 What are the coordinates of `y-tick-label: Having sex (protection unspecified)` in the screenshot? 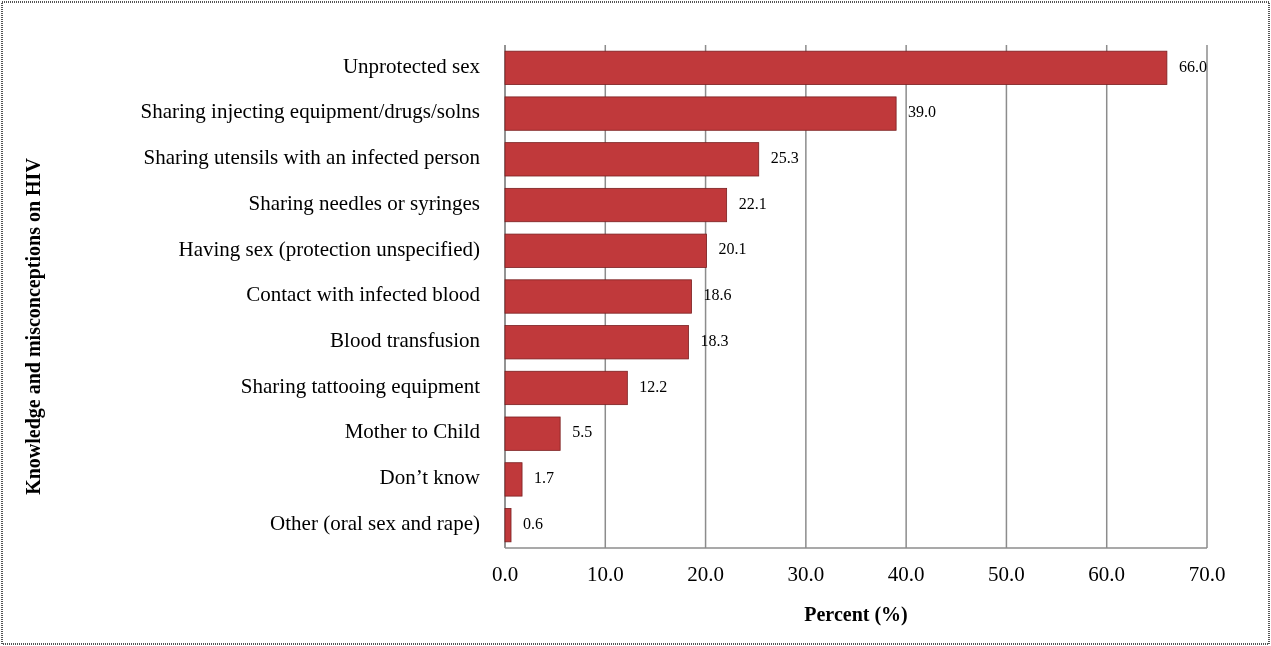 It's located at (329, 248).